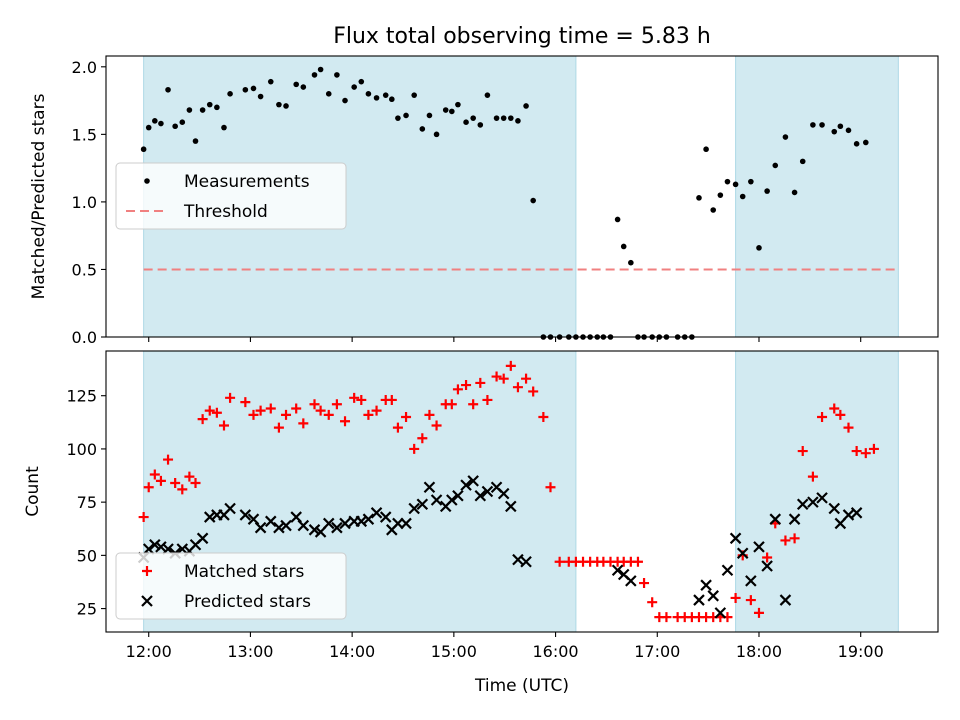 This screenshot has width=960, height=720. What do you see at coordinates (81, 396) in the screenshot?
I see `y-tick-label: 125` at bounding box center [81, 396].